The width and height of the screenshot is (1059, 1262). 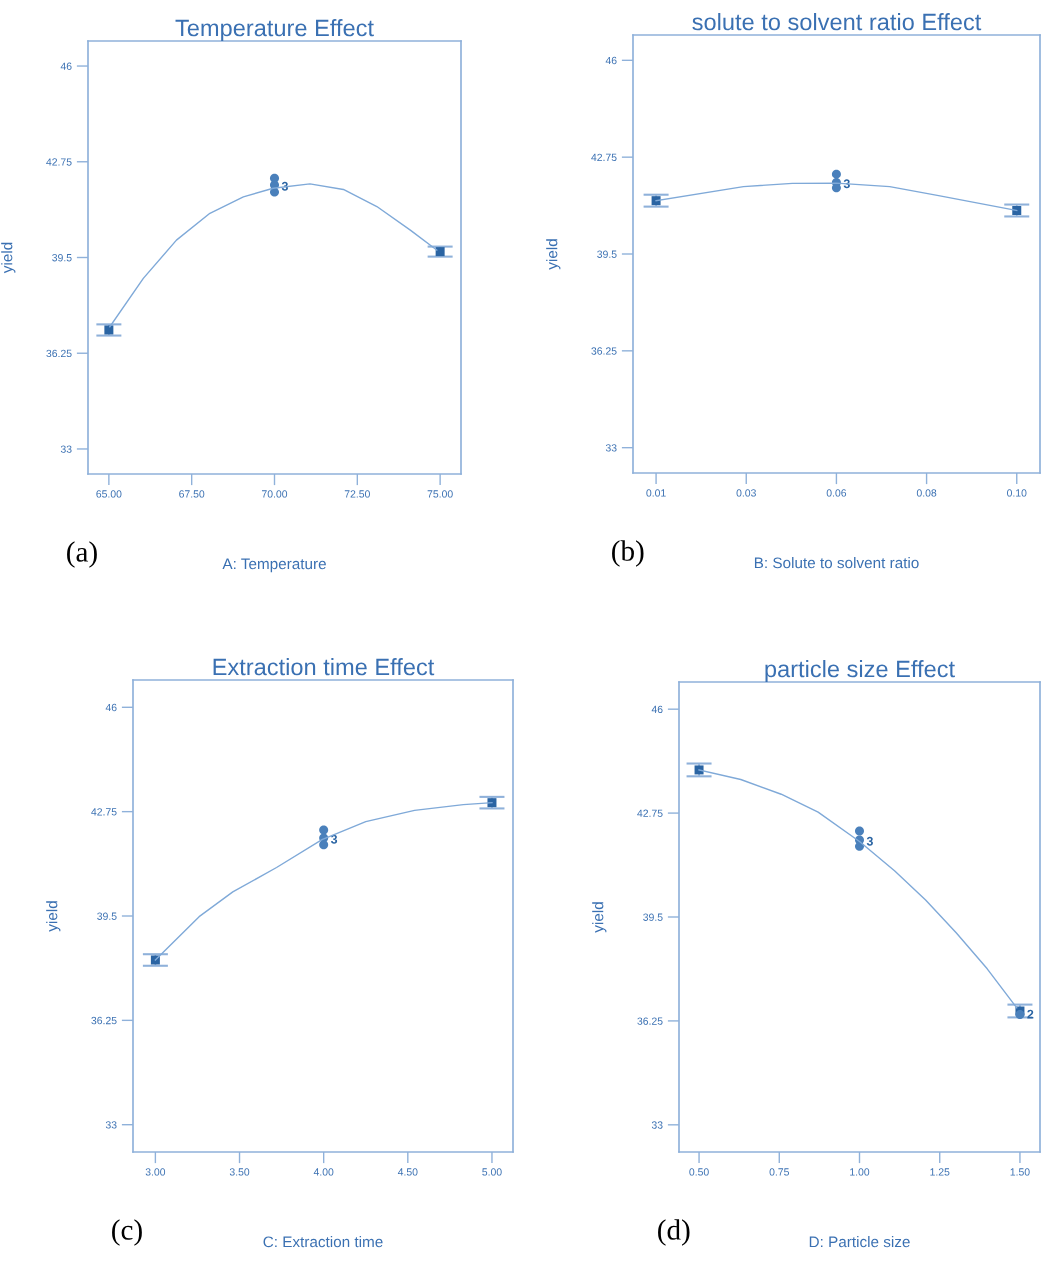 What do you see at coordinates (323, 1172) in the screenshot?
I see `x-tick-label: 4.00` at bounding box center [323, 1172].